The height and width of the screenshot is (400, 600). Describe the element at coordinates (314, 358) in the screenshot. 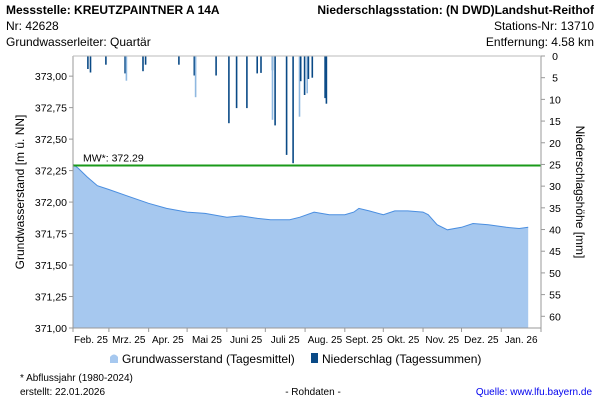

I see `legend-precip-swatch` at that location.